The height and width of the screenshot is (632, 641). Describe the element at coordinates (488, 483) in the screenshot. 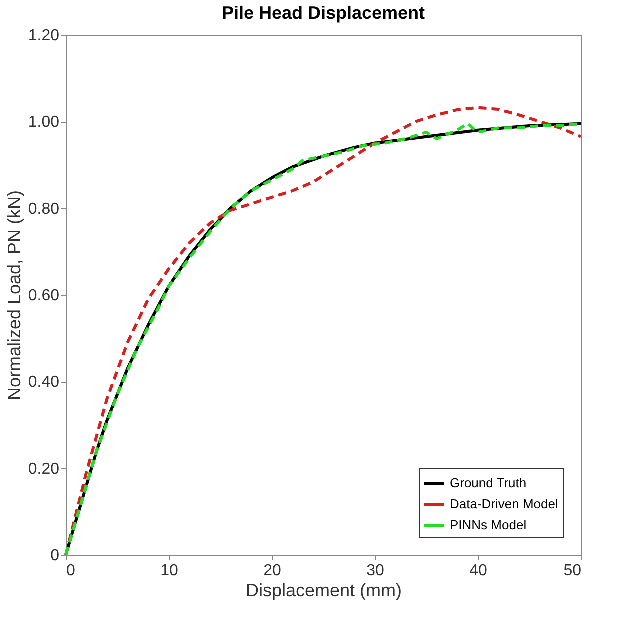

I see `legend-label: Ground Truth` at that location.